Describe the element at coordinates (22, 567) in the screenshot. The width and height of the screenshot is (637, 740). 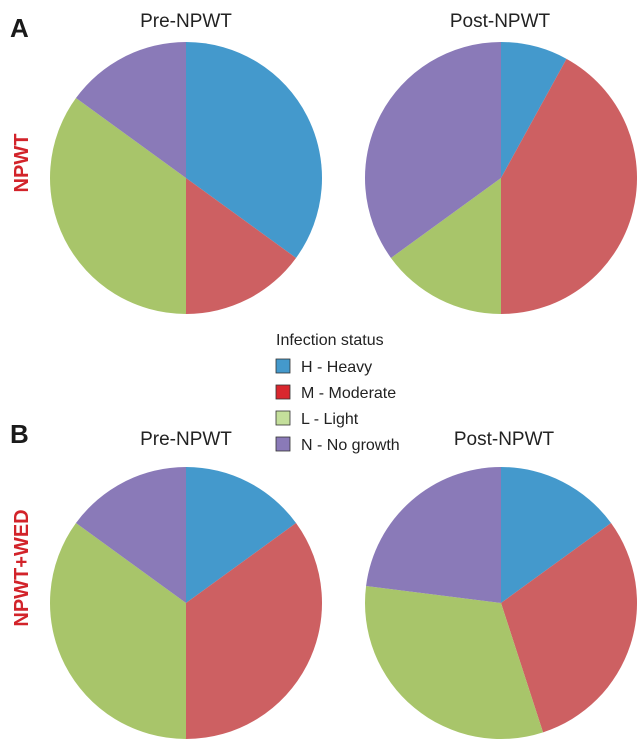
I see `row-label-npwt-wed: NPWT+WED` at that location.